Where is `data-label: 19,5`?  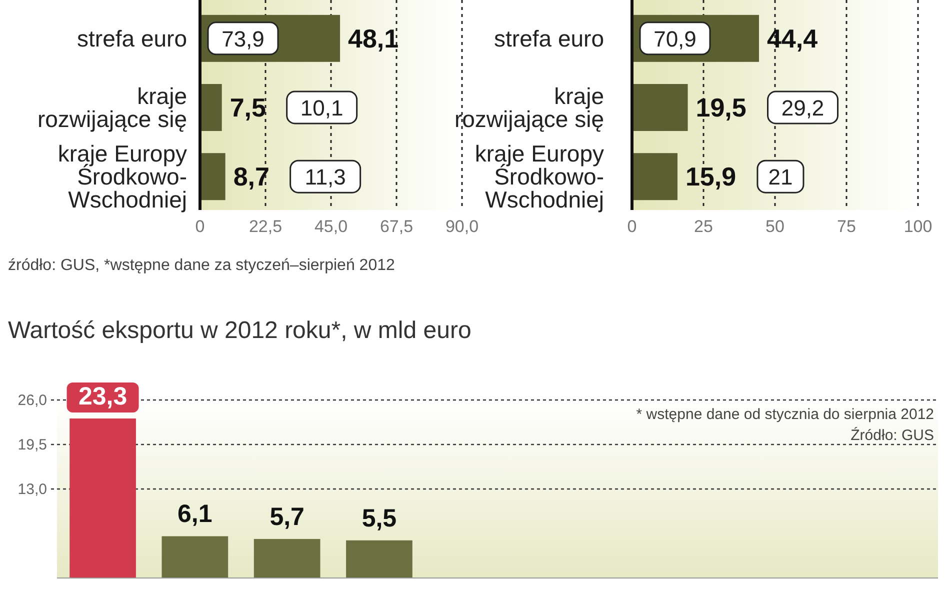 data-label: 19,5 is located at coordinates (721, 107).